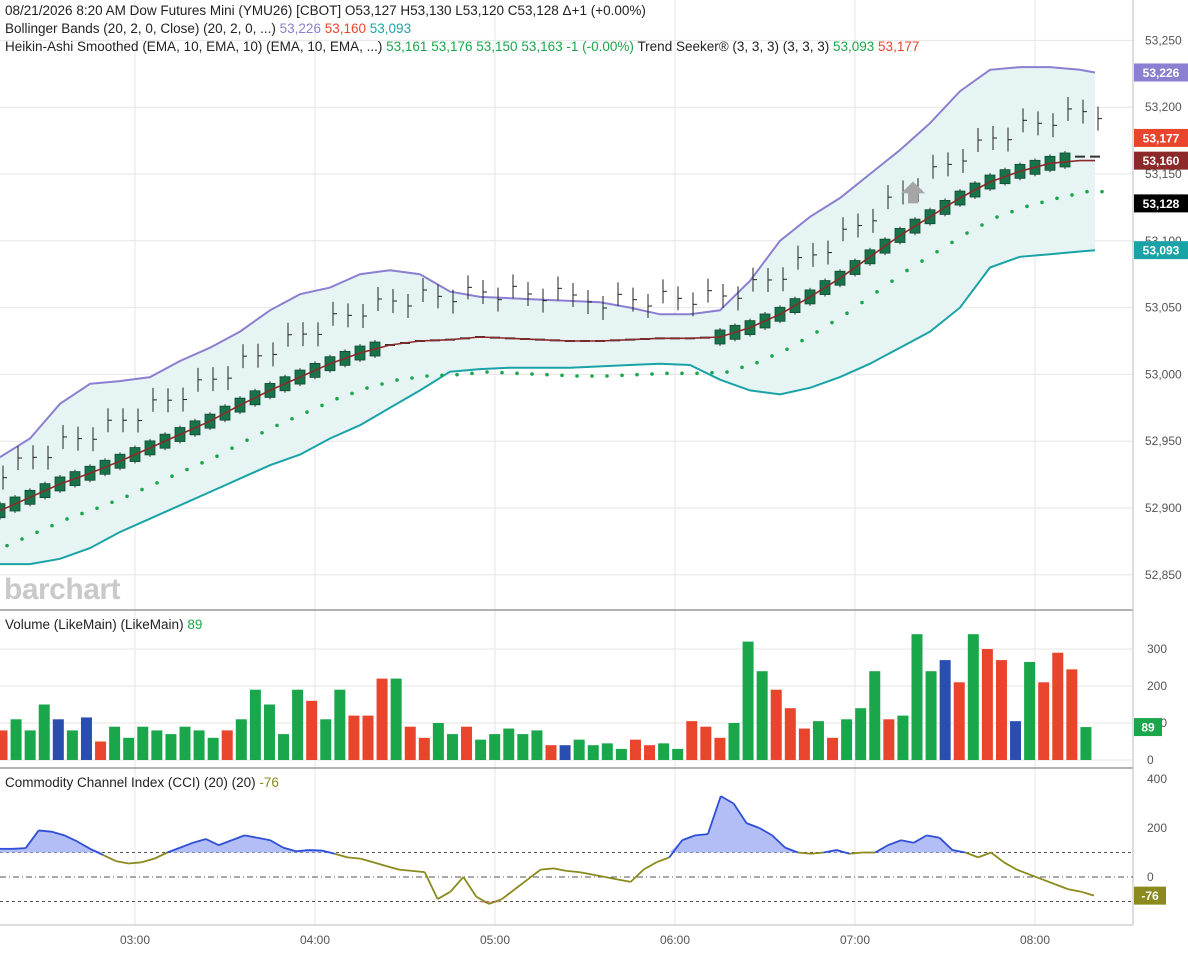 This screenshot has width=1188, height=953. I want to click on cci-tick-label: 400, so click(1157, 779).